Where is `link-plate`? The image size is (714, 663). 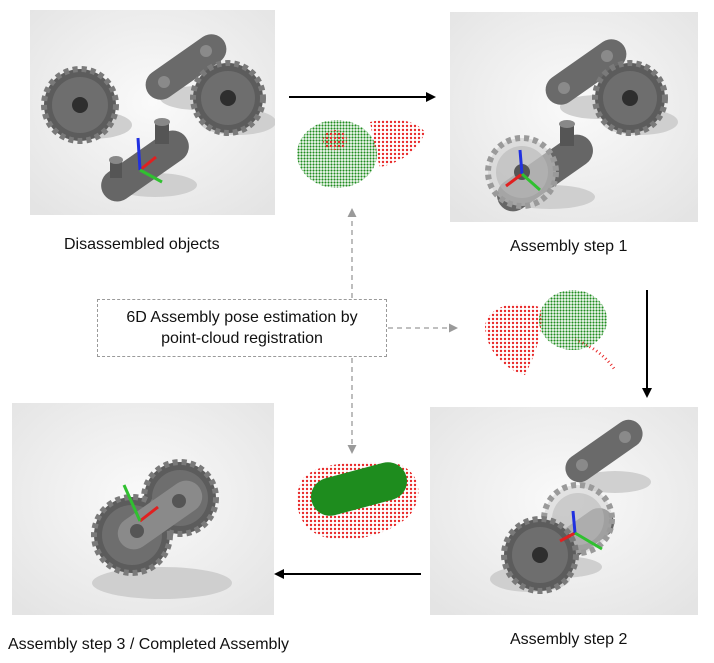 link-plate is located at coordinates (608, 456).